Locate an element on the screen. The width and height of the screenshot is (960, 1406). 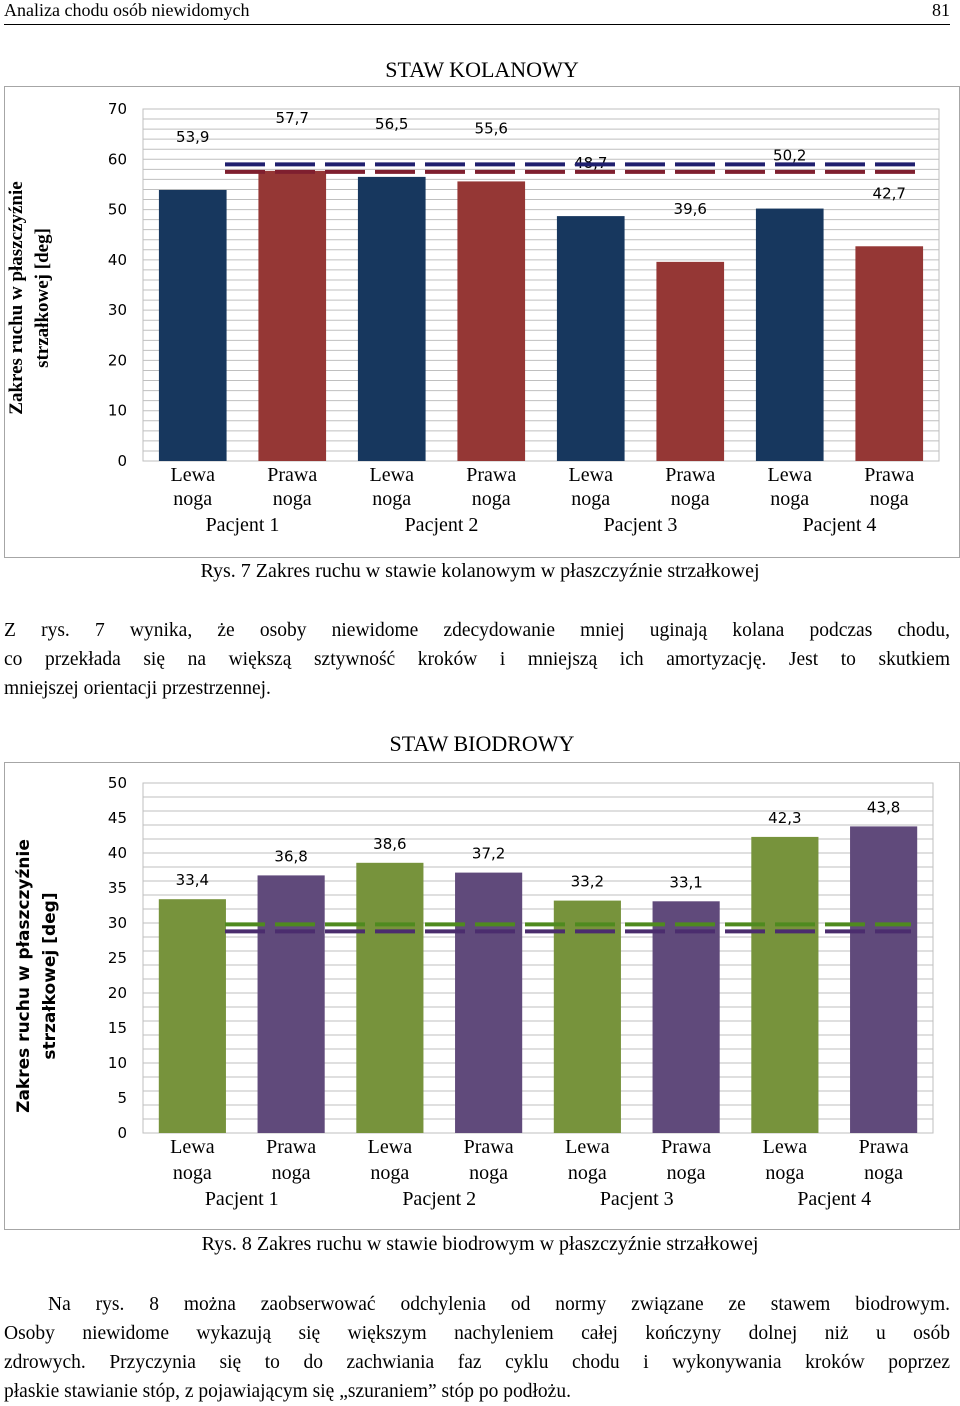
data-label: 33,4 is located at coordinates (192, 880).